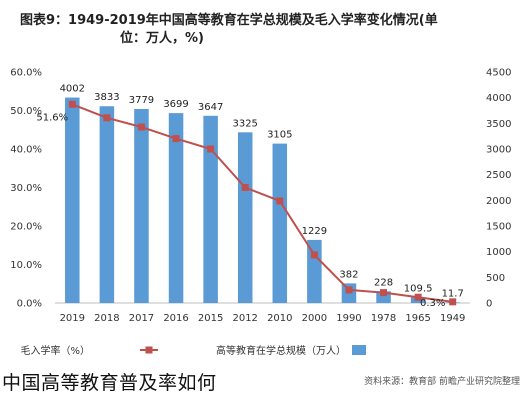  Describe the element at coordinates (417, 318) in the screenshot. I see `category-tick-label: 1965` at that location.